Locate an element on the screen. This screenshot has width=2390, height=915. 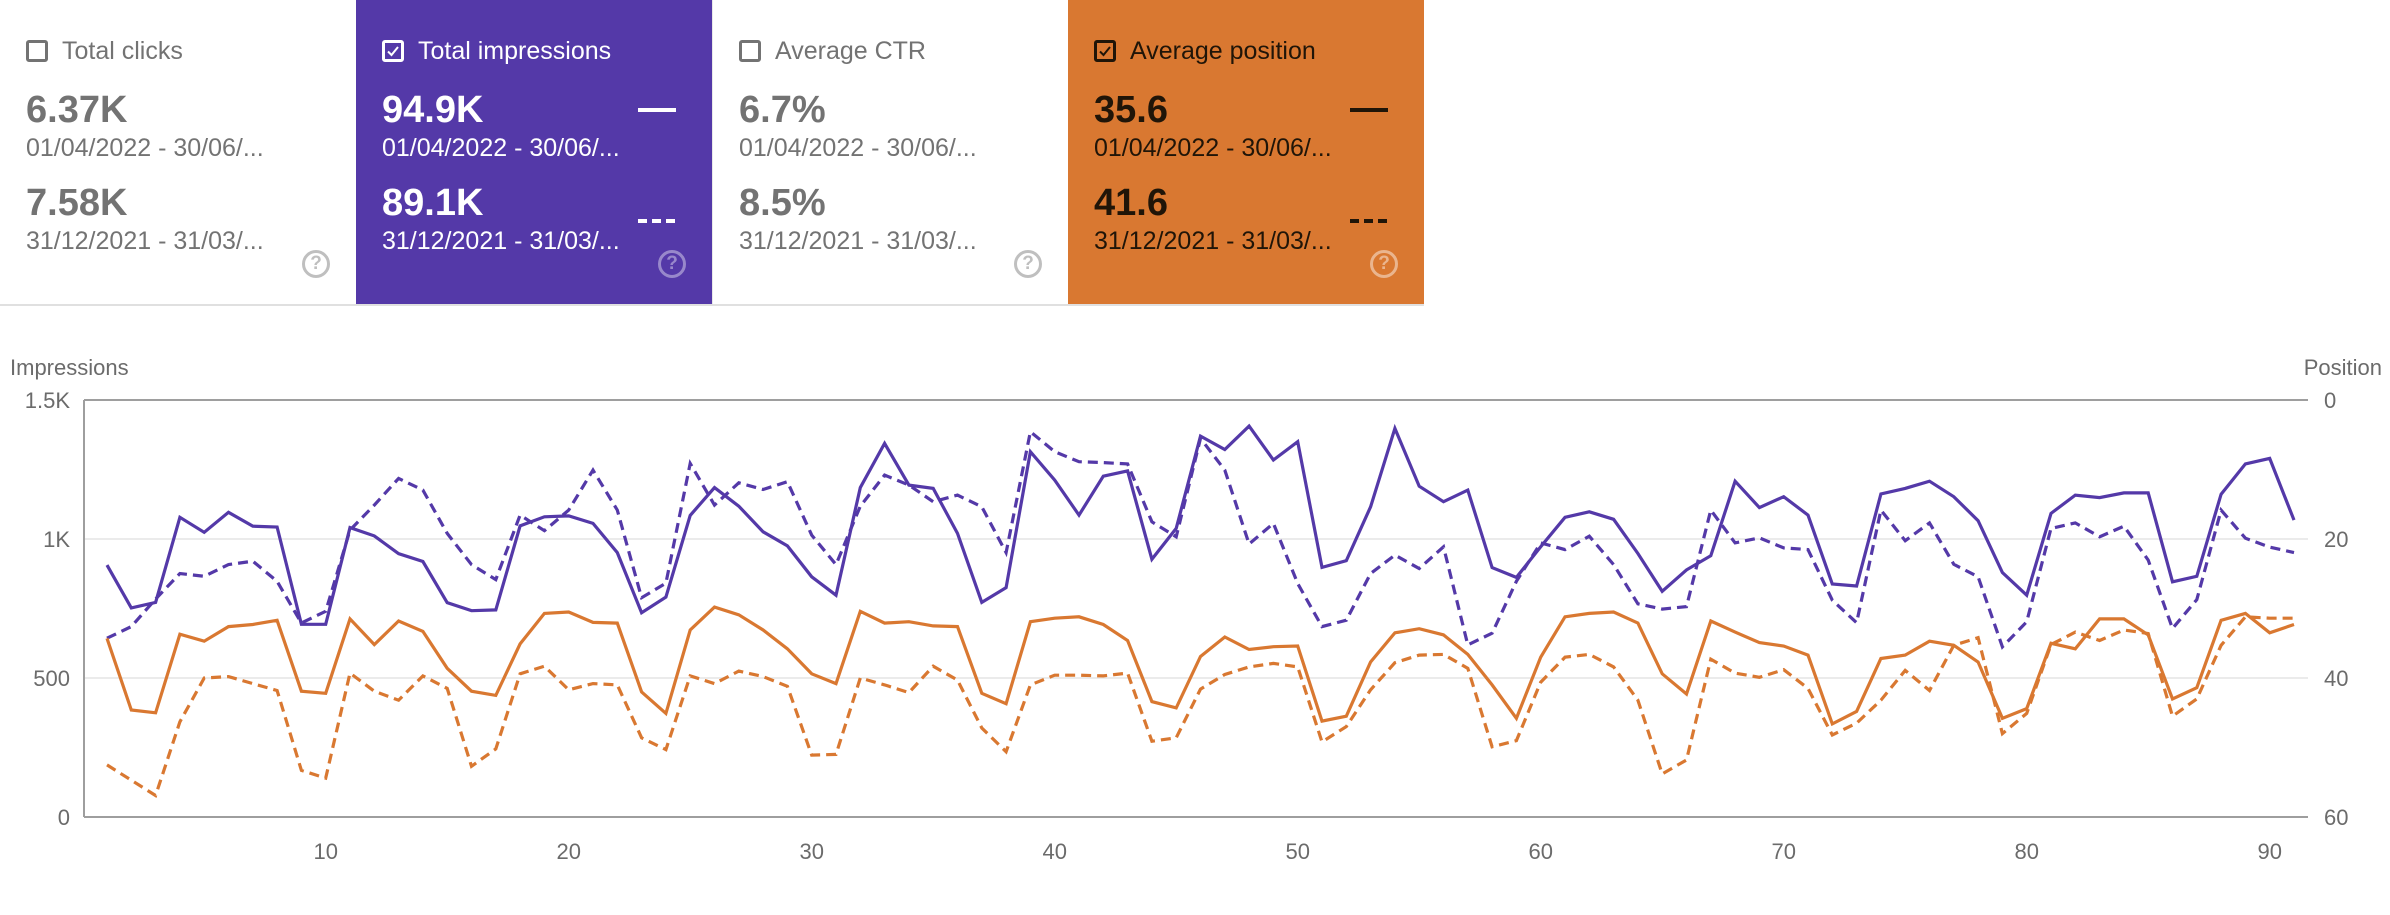
current-value: 6.37K is located at coordinates (77, 110).